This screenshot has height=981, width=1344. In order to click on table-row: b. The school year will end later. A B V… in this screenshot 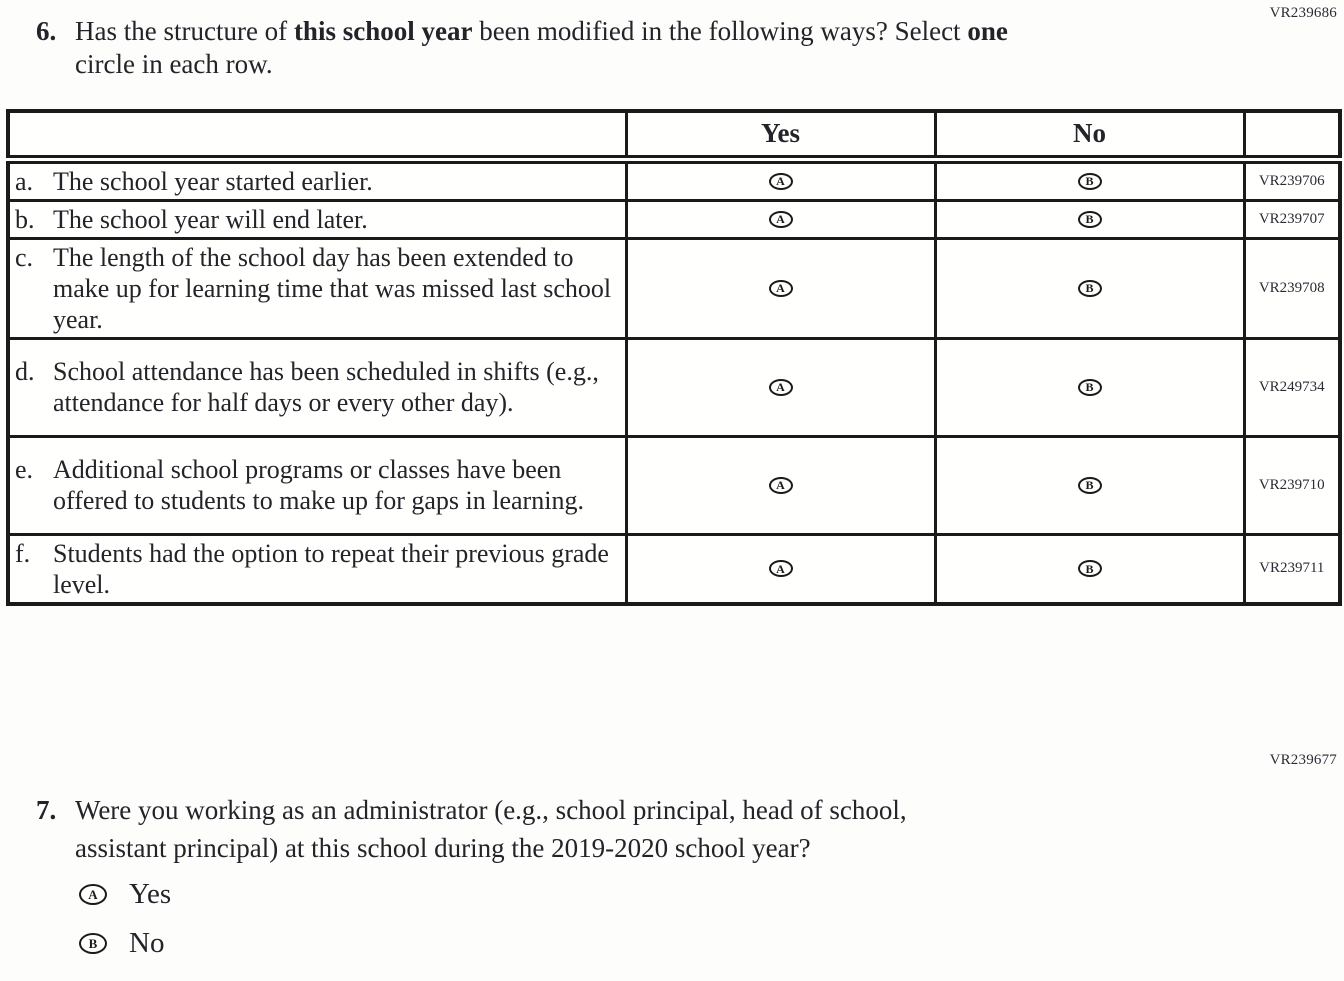, I will do `click(674, 219)`.